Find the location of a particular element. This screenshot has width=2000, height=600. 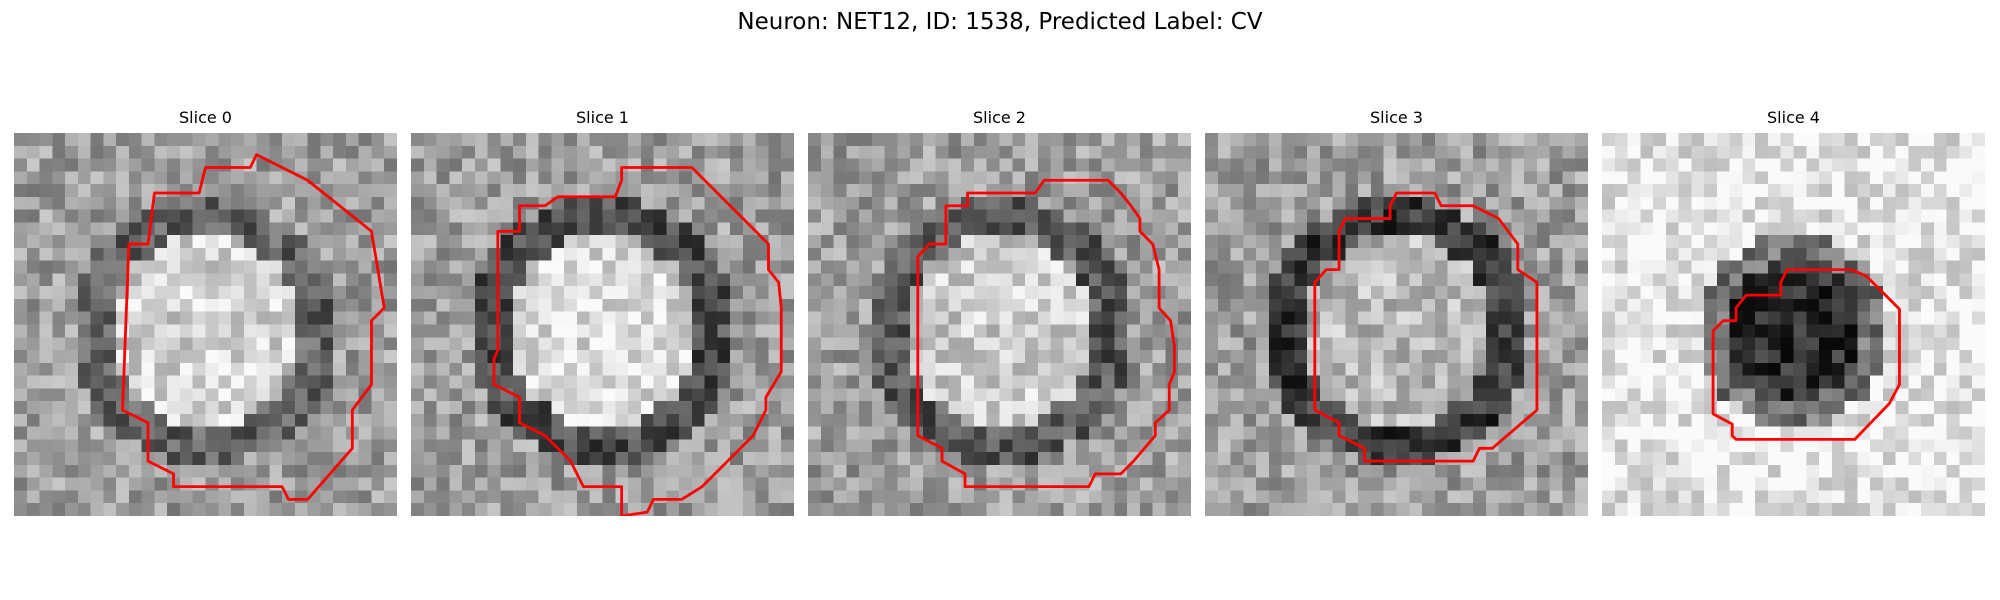

slice-panel-4: Slice 4 is located at coordinates (1793, 312).